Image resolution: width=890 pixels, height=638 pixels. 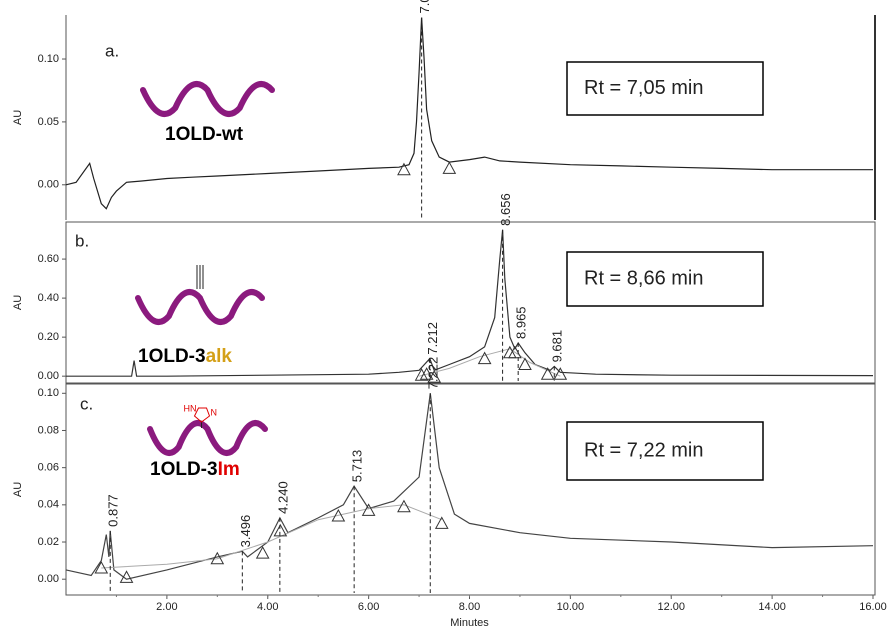 I want to click on peak-label: 8.656, so click(x=505, y=209).